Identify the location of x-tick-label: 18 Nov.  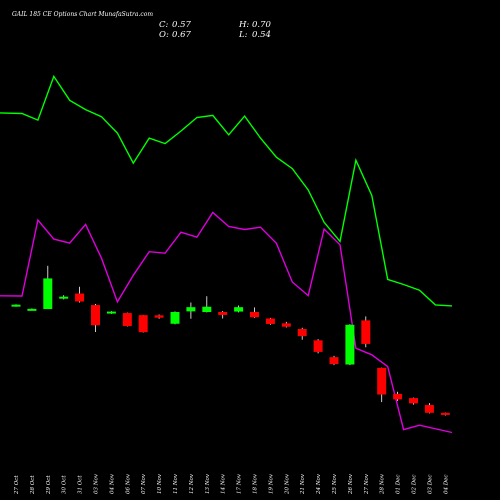
(256, 483).